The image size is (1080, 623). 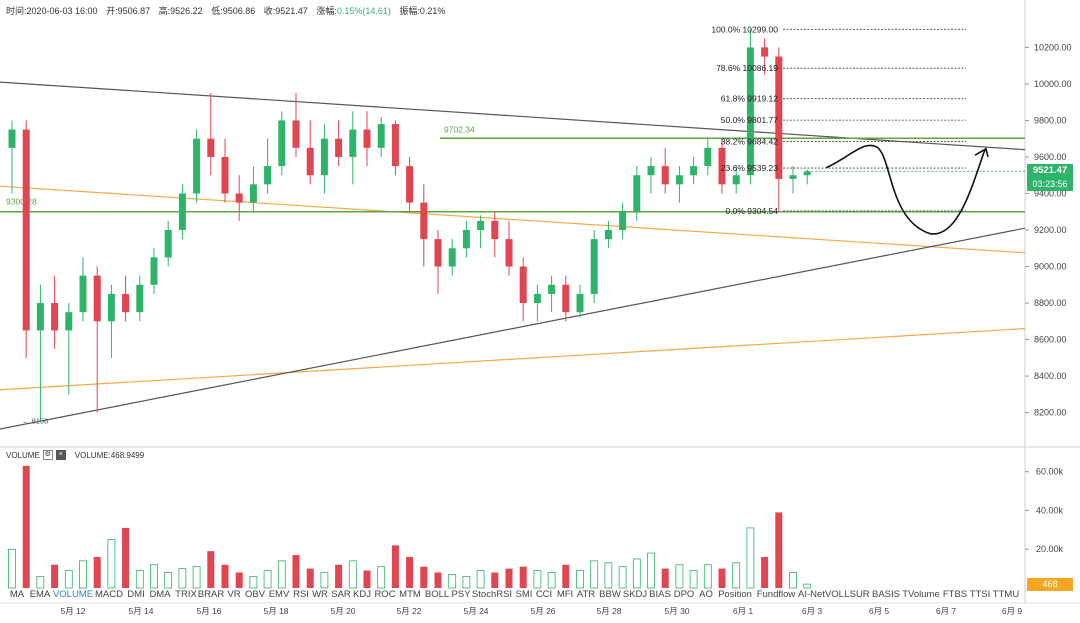 I want to click on tab-brar: BRAR, so click(x=211, y=594).